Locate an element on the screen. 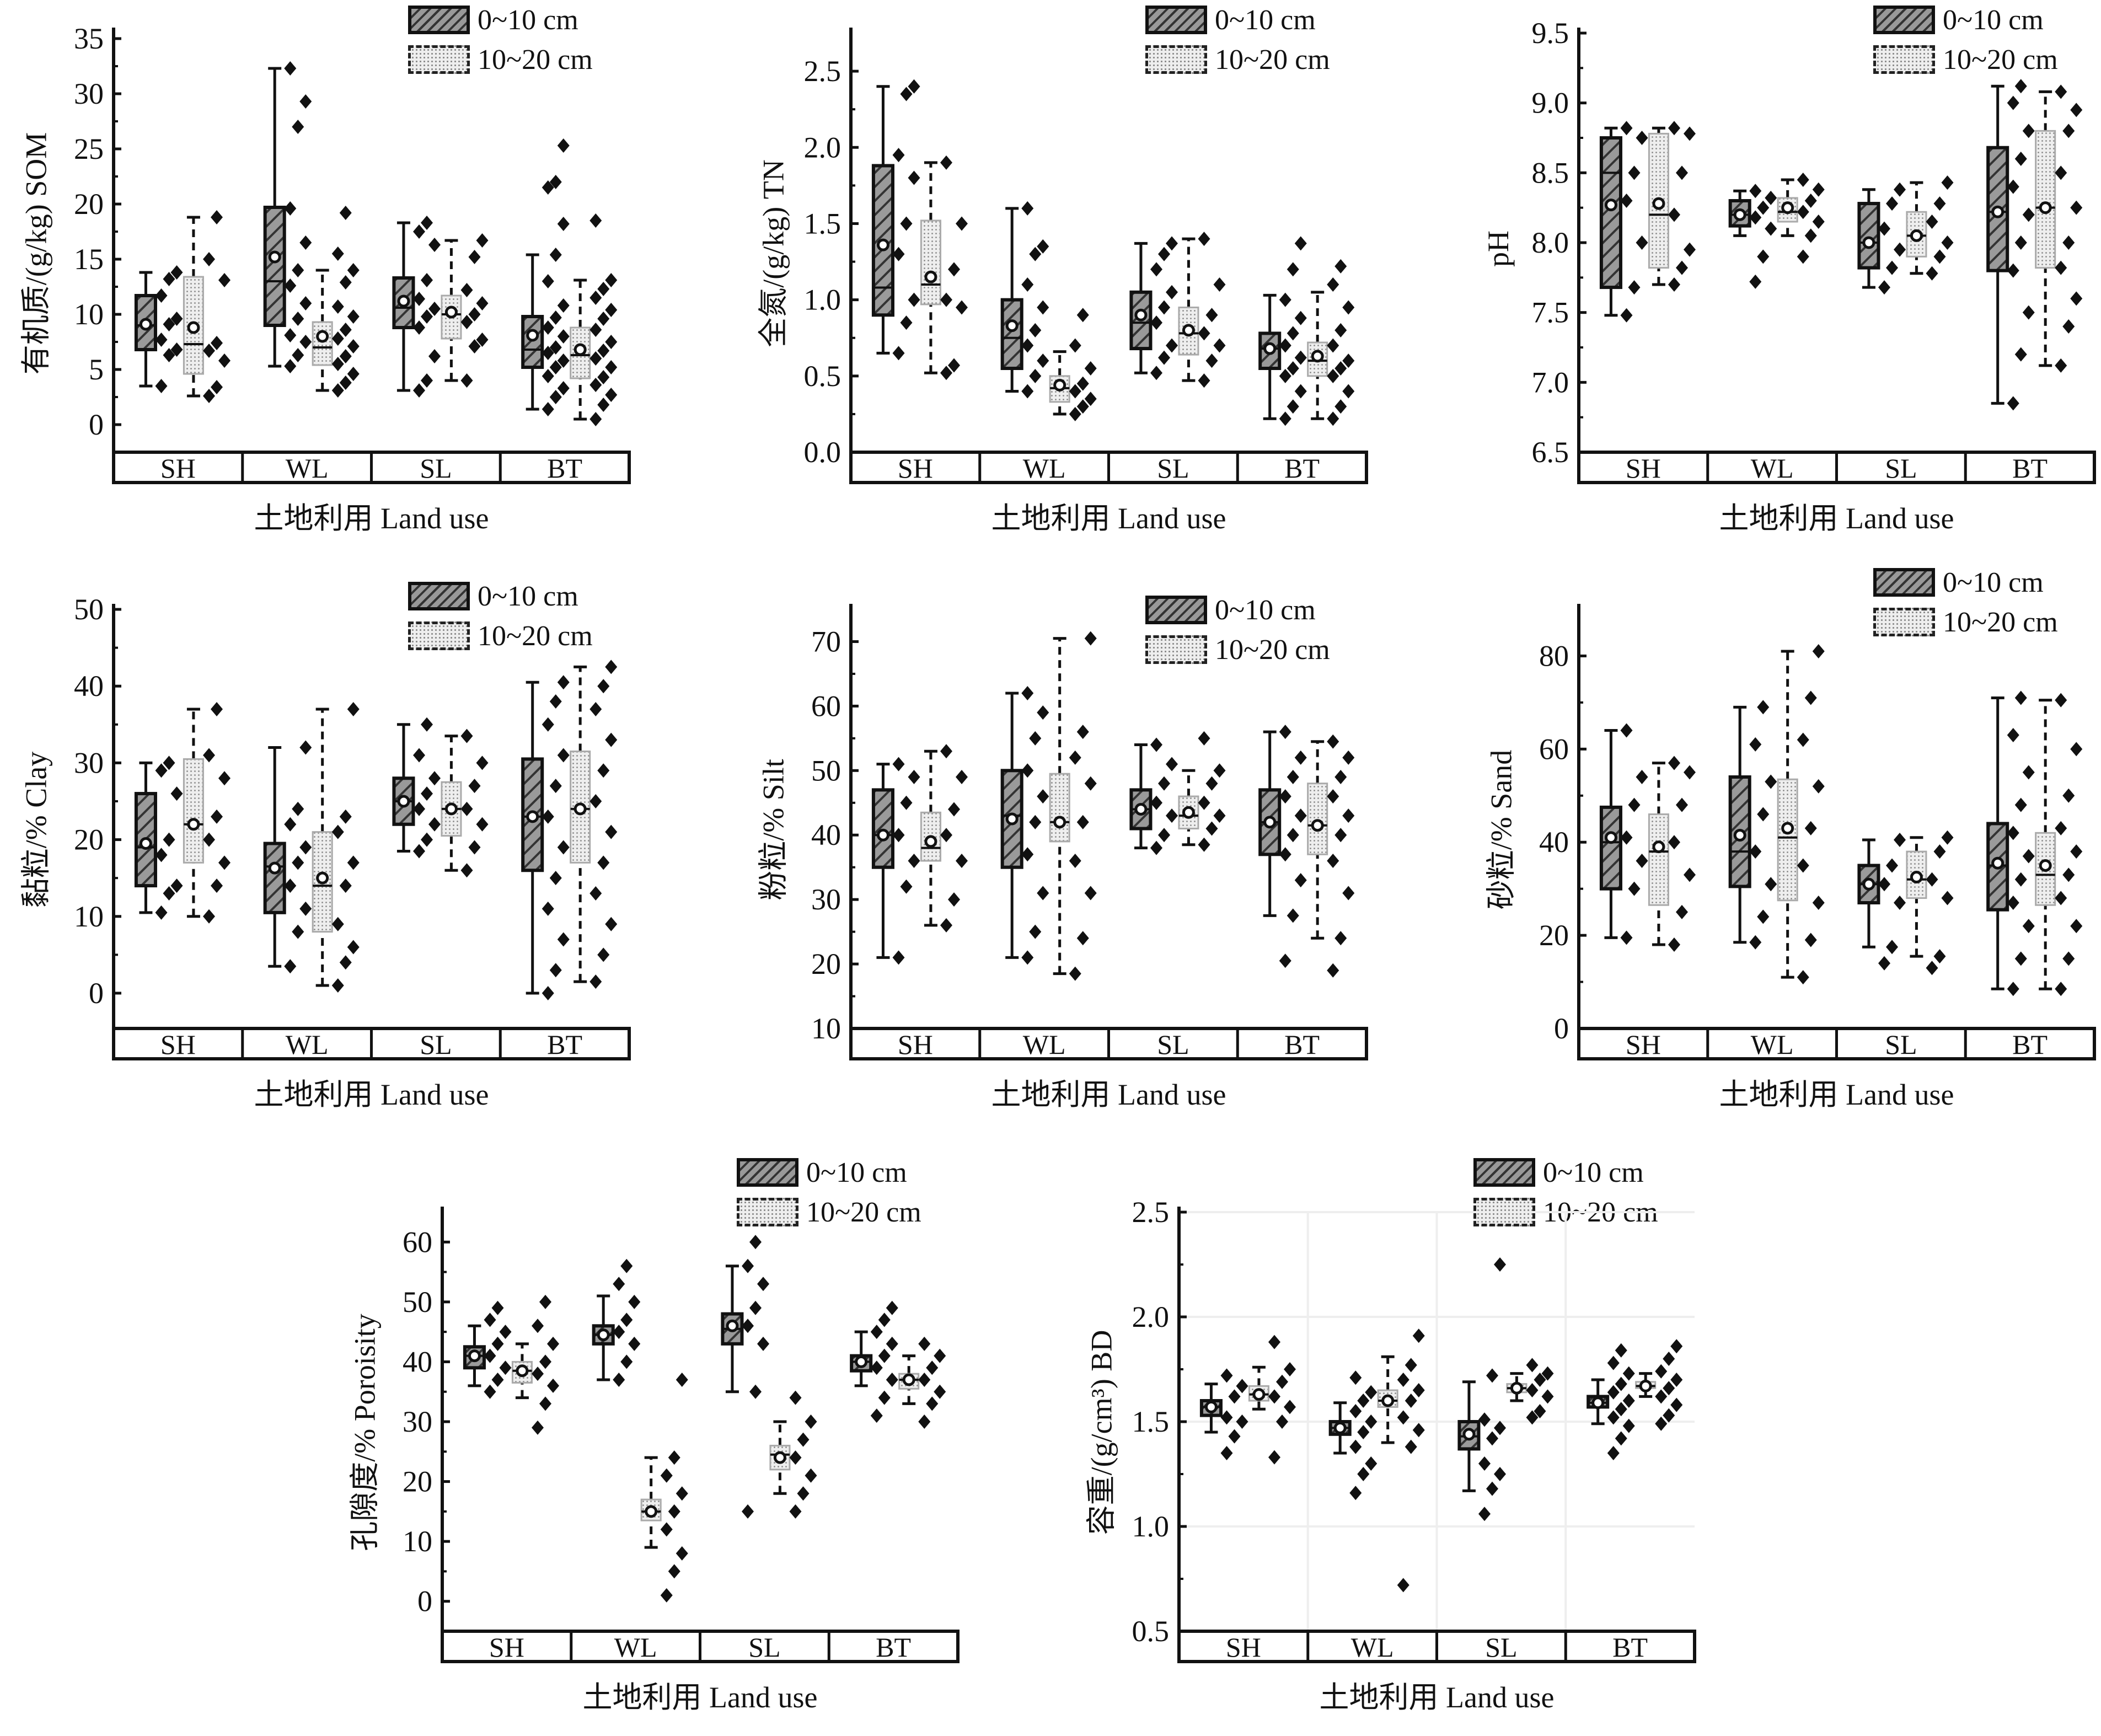  box-WL-10-20cm is located at coordinates (1801, 218).